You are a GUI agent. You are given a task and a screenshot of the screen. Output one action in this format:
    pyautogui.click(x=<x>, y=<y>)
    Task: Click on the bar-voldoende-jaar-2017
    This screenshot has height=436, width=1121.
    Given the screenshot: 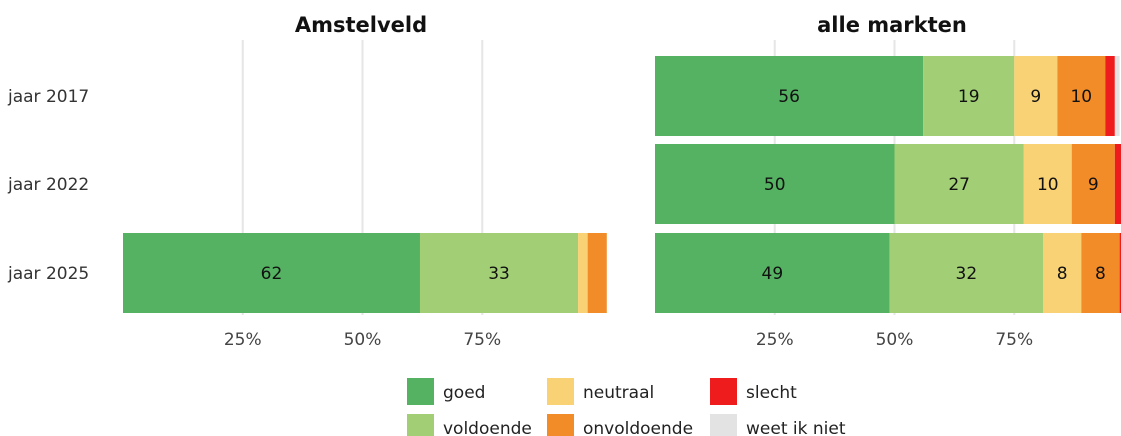 What is the action you would take?
    pyautogui.click(x=969, y=96)
    